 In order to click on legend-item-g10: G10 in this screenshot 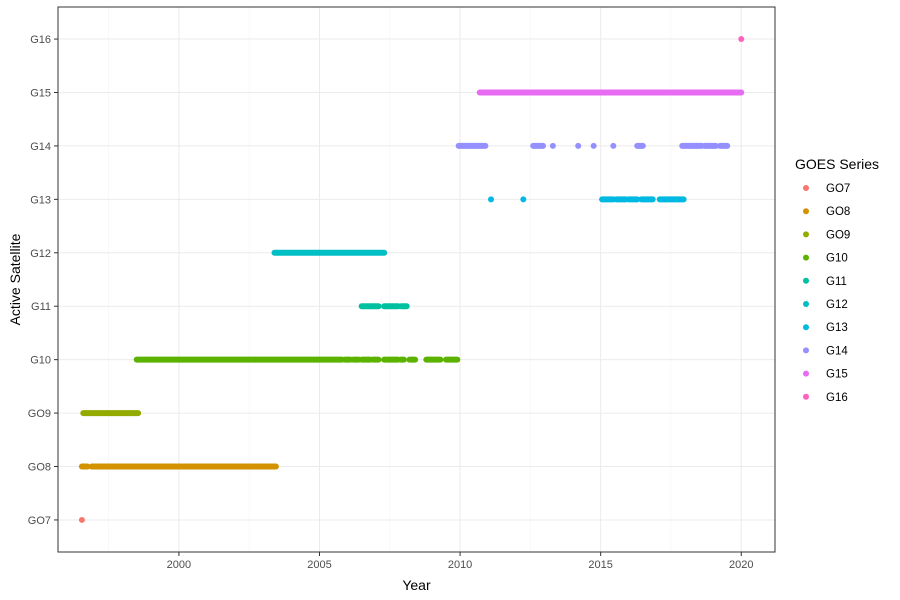, I will do `click(825, 259)`.